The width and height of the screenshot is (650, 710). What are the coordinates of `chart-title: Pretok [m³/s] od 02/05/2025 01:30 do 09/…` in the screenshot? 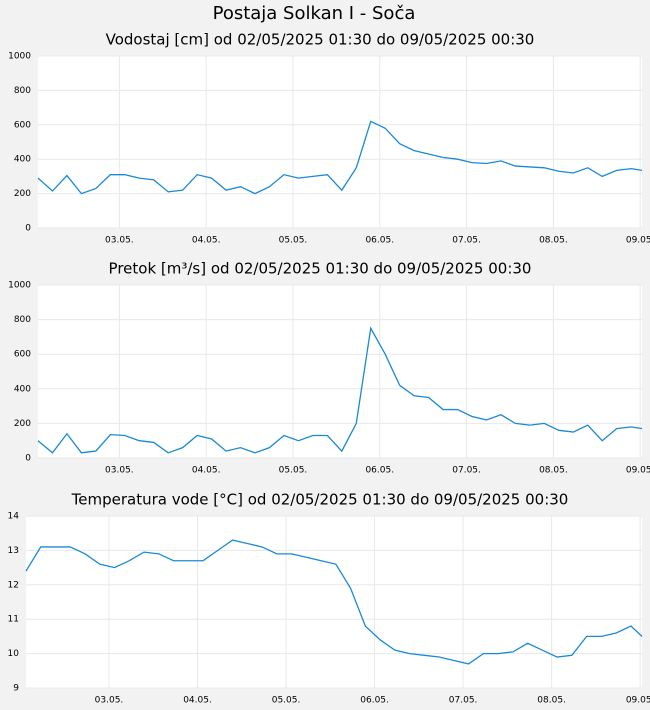 It's located at (320, 269).